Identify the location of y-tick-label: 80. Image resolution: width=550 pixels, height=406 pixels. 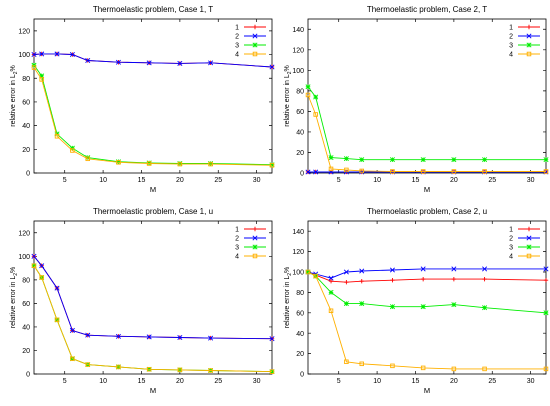
(26, 79).